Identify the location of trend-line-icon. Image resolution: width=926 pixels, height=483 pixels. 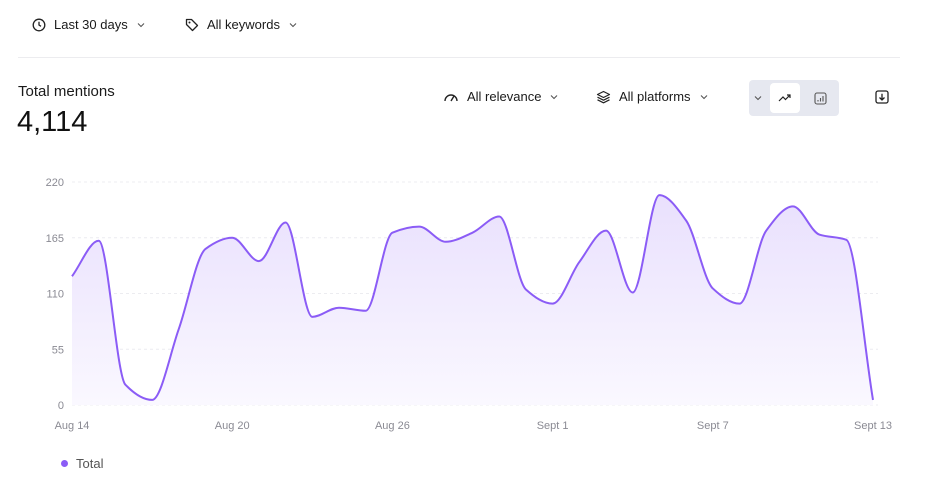
(784, 98).